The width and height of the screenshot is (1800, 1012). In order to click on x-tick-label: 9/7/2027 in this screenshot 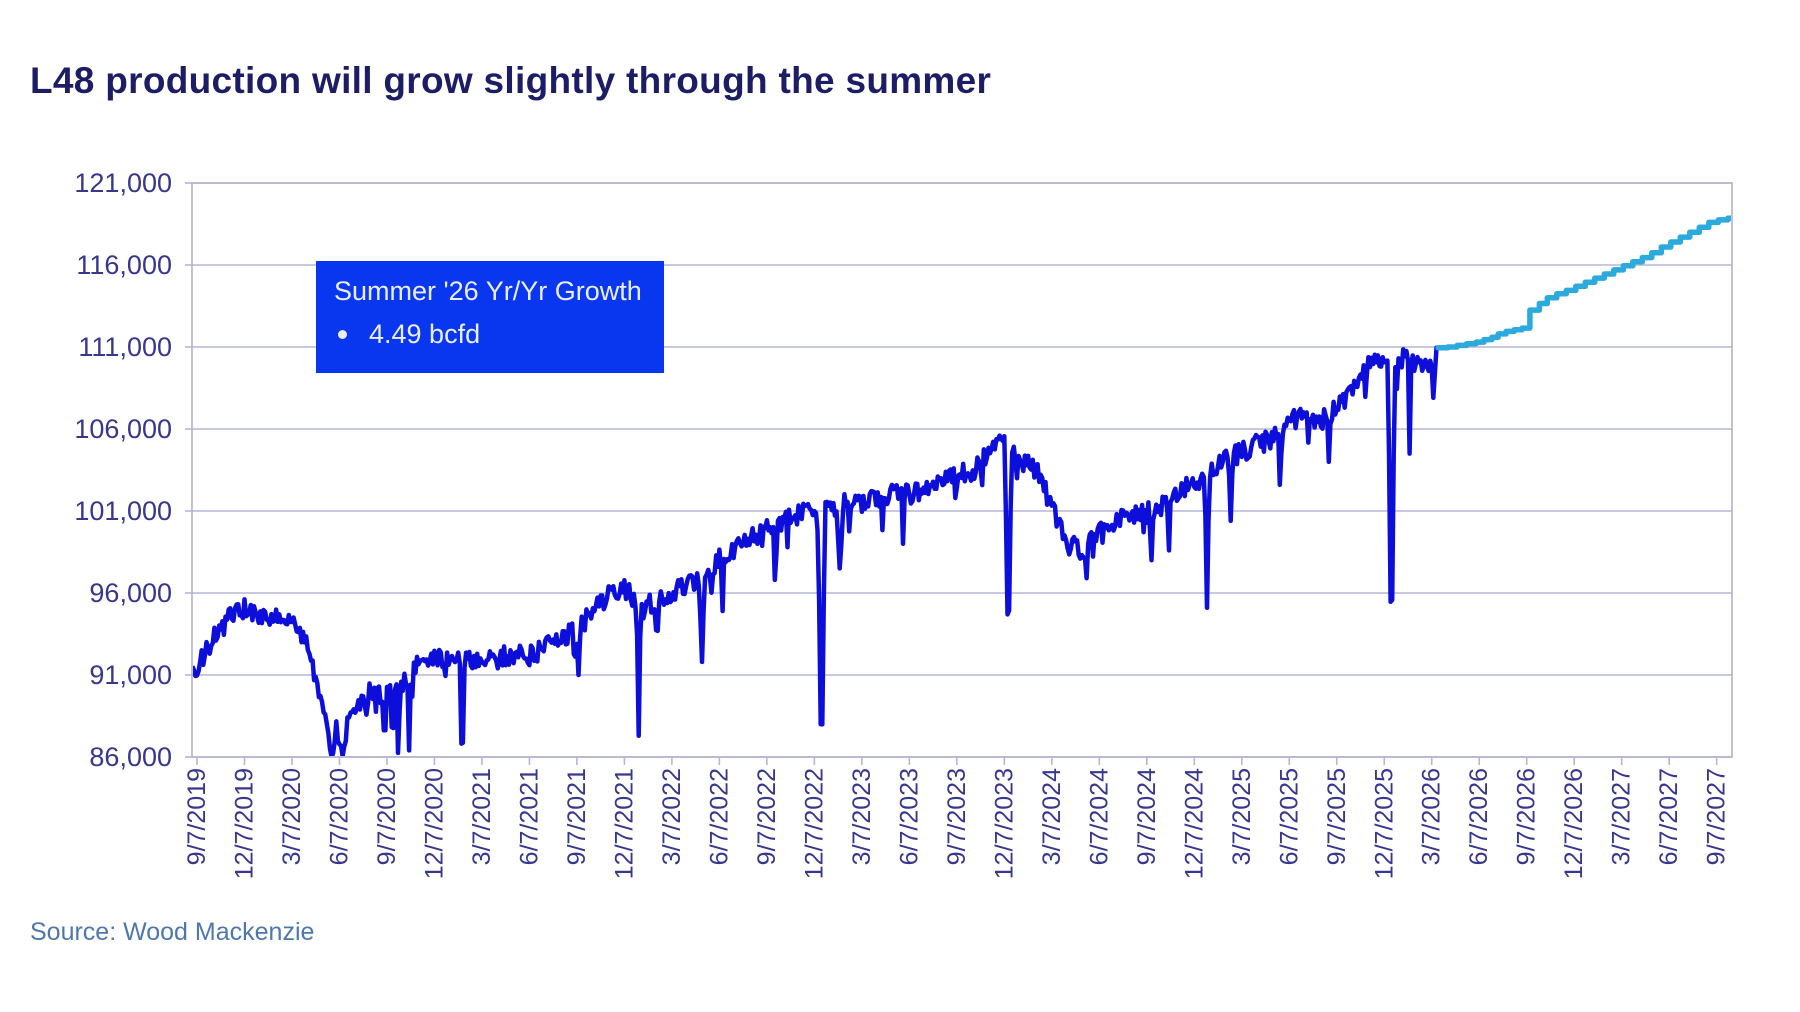, I will do `click(1717, 816)`.